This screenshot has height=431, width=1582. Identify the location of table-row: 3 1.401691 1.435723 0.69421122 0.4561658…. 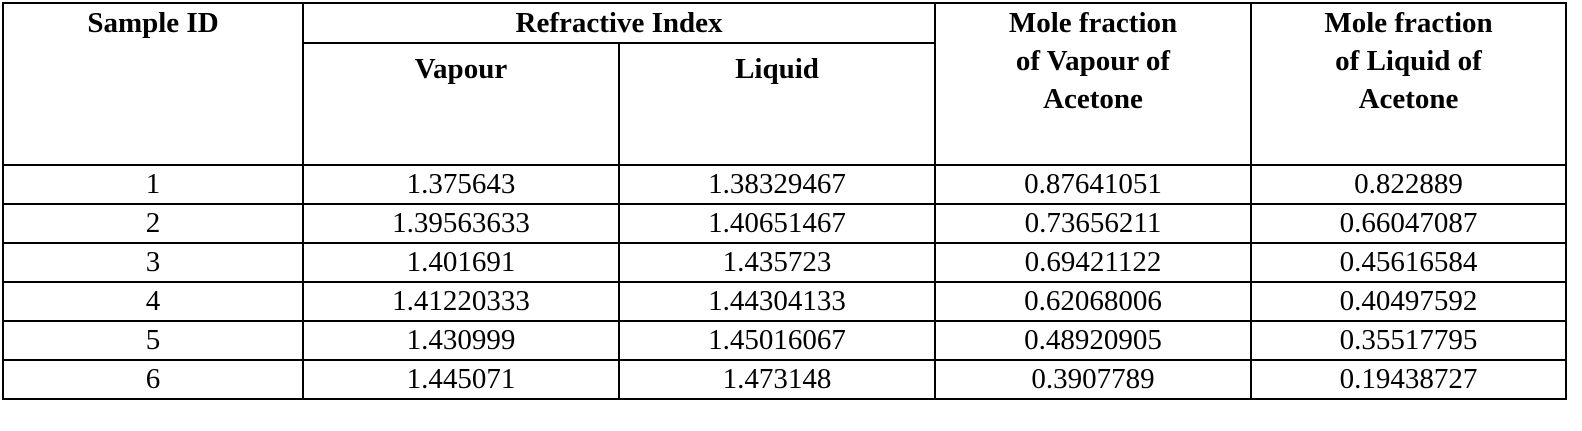
(784, 262).